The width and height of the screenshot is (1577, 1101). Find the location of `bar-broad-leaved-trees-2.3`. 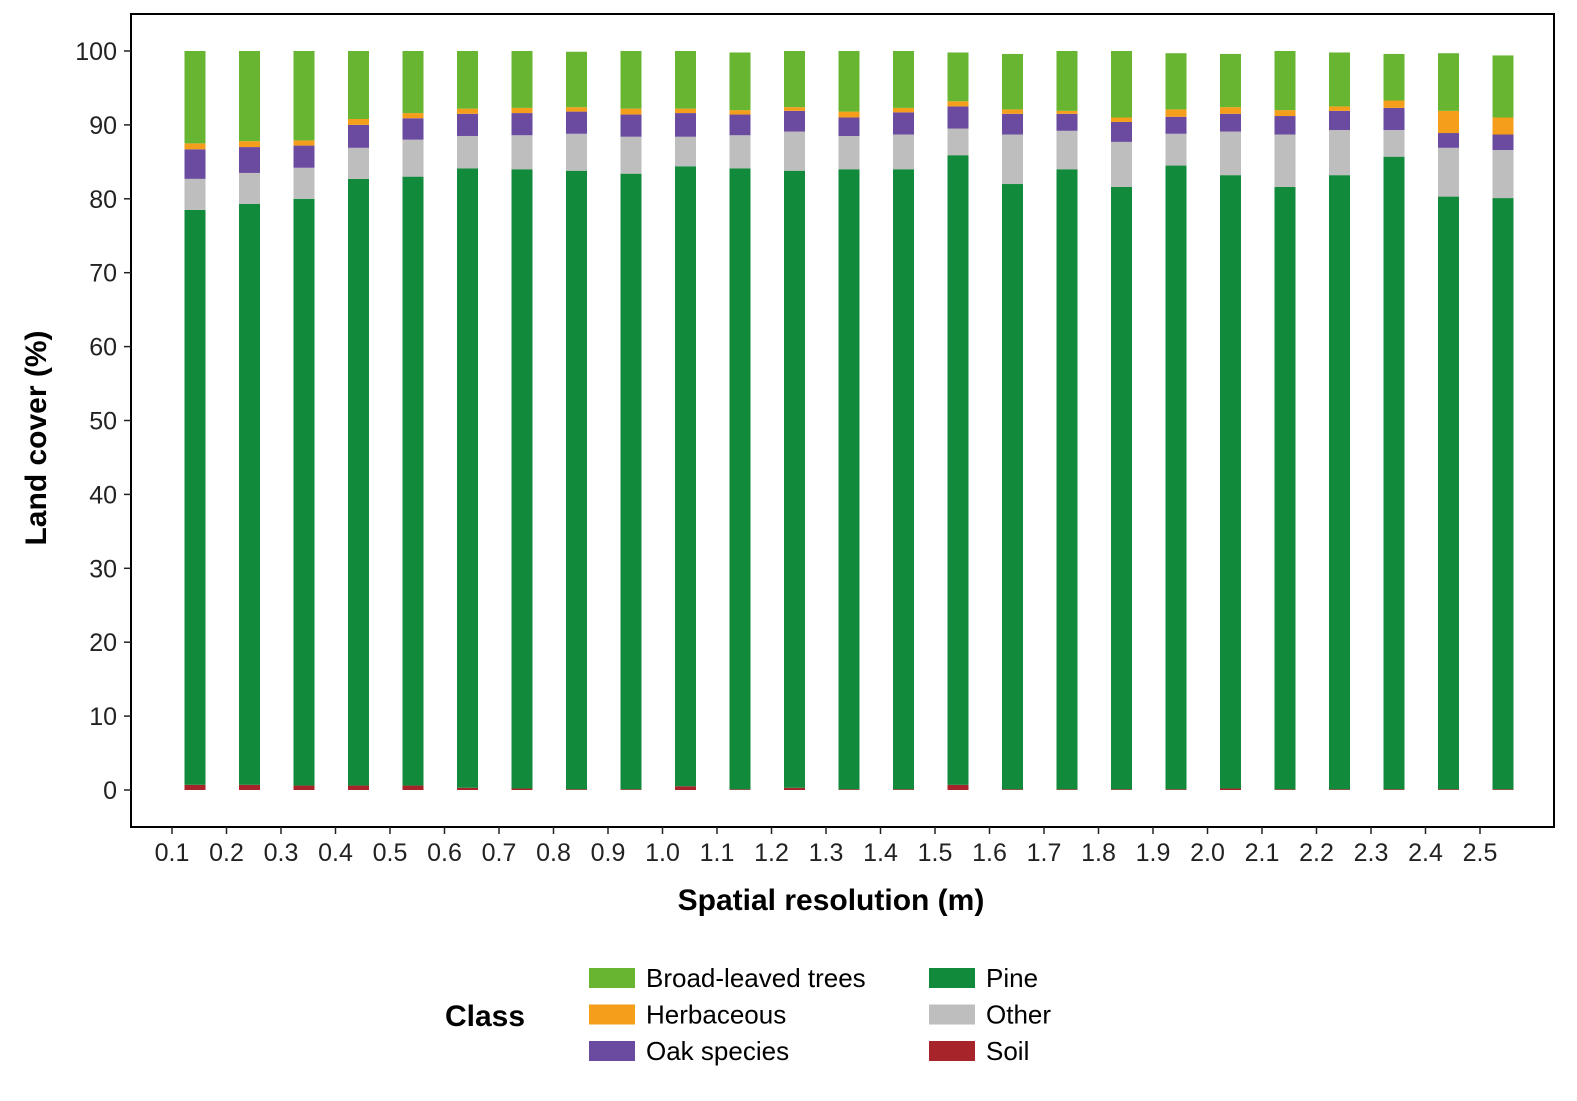

bar-broad-leaved-trees-2.3 is located at coordinates (1394, 77).